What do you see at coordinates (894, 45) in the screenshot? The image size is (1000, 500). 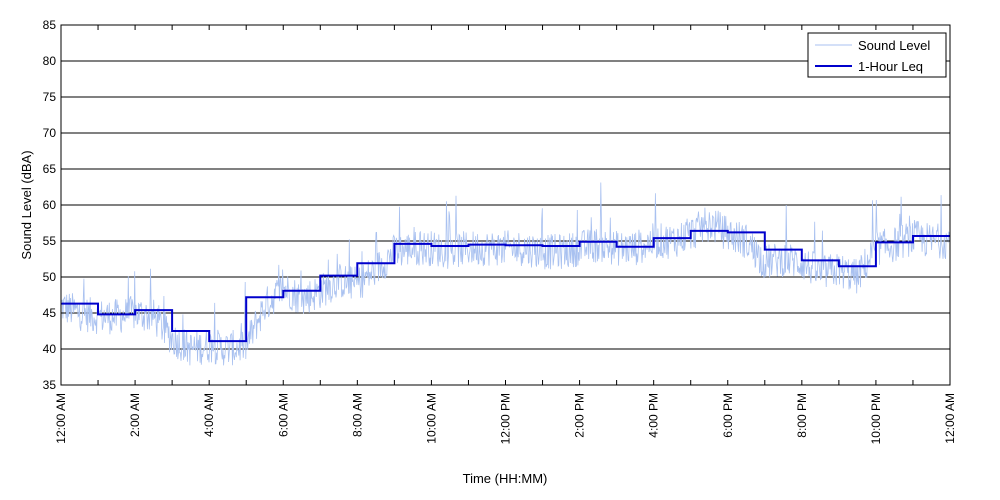 I see `legend-label-sound-level: Sound Level` at bounding box center [894, 45].